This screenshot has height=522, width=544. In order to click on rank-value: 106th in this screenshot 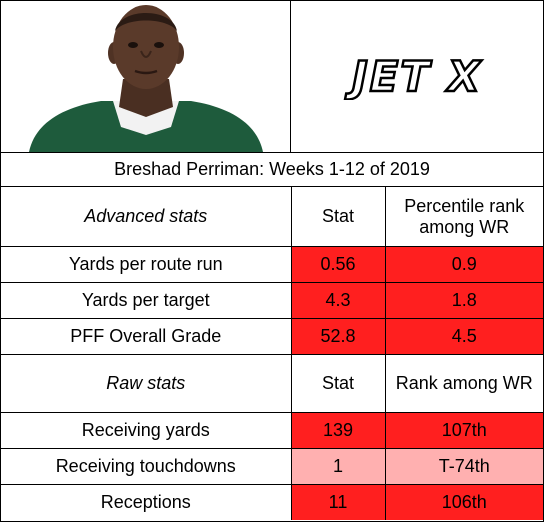, I will do `click(463, 502)`.